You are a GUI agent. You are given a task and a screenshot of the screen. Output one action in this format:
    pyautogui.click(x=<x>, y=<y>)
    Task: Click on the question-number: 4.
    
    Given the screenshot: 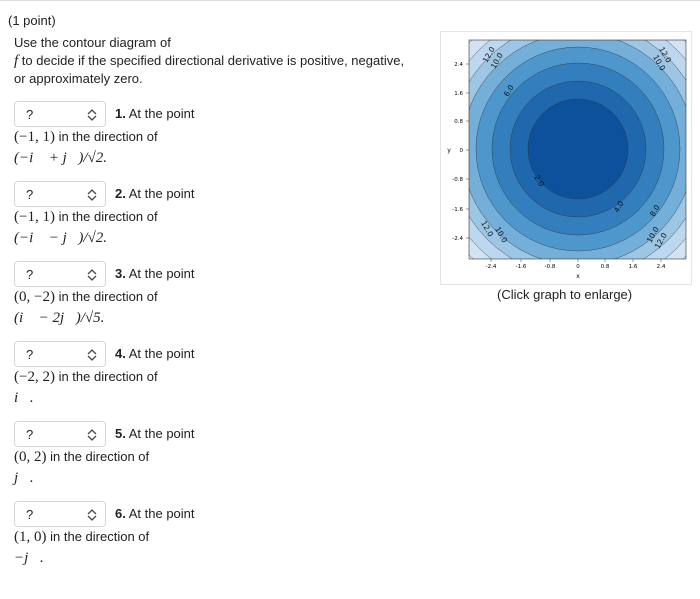 What is the action you would take?
    pyautogui.click(x=120, y=353)
    